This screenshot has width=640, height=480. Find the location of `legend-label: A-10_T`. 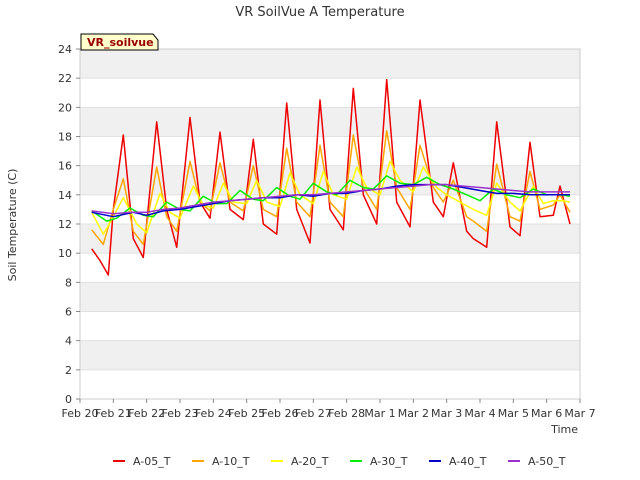

legend-label: A-10_T is located at coordinates (231, 461).